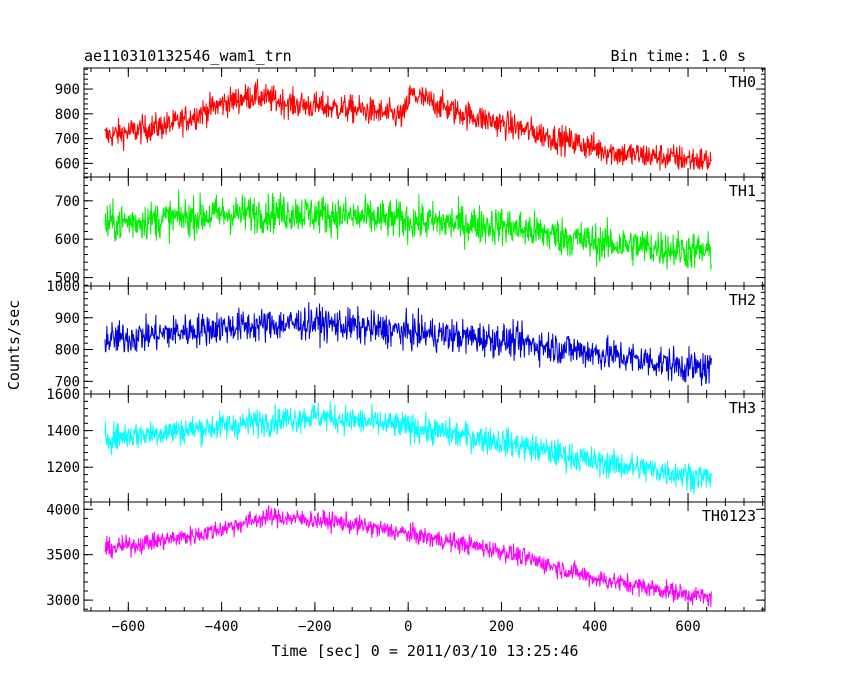 The height and width of the screenshot is (680, 850). What do you see at coordinates (408, 448) in the screenshot?
I see `series-th3-line` at bounding box center [408, 448].